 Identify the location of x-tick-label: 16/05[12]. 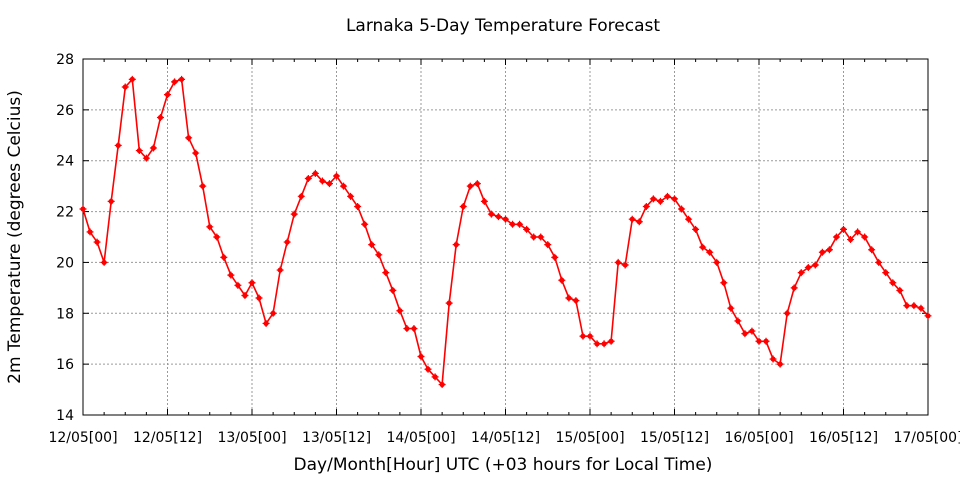
(843, 438).